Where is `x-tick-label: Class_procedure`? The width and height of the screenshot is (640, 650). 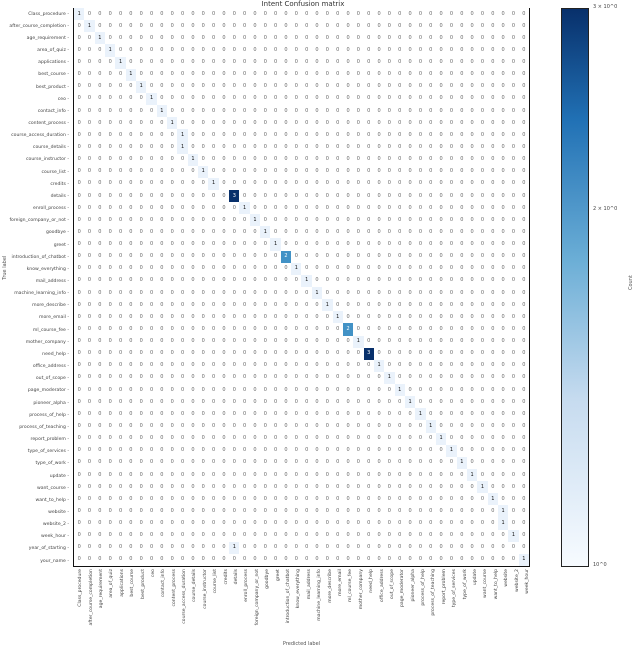
x-tick-label: Class_procedure is located at coordinates (81, 588).